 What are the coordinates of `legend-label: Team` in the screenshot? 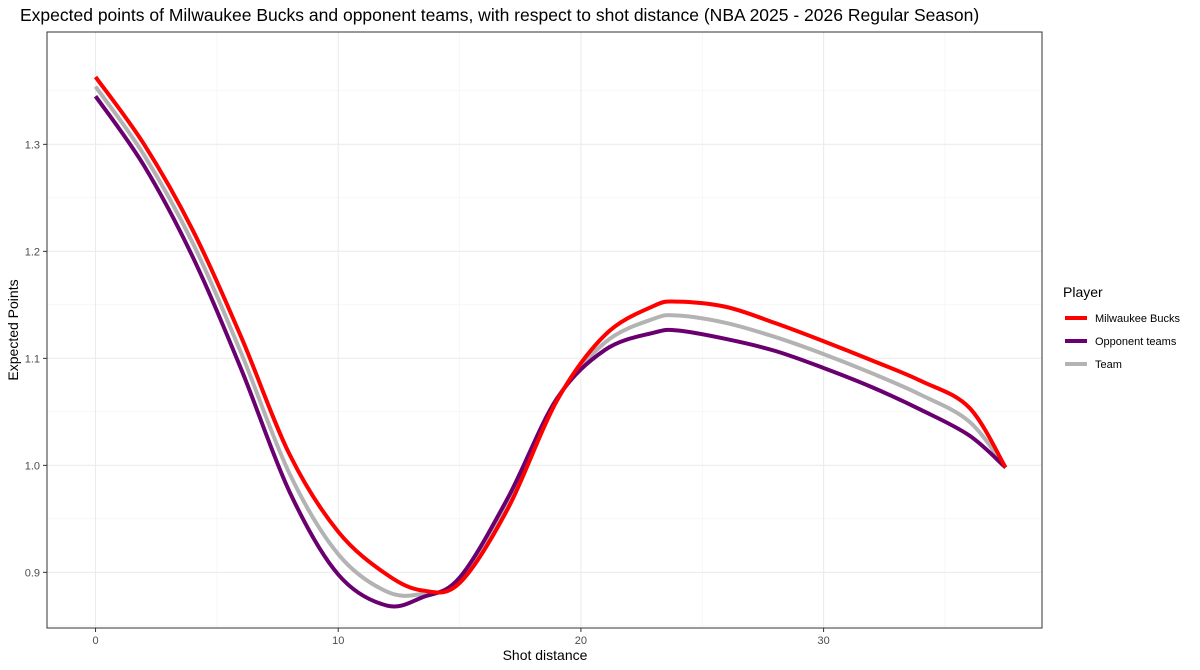 It's located at (1108, 365).